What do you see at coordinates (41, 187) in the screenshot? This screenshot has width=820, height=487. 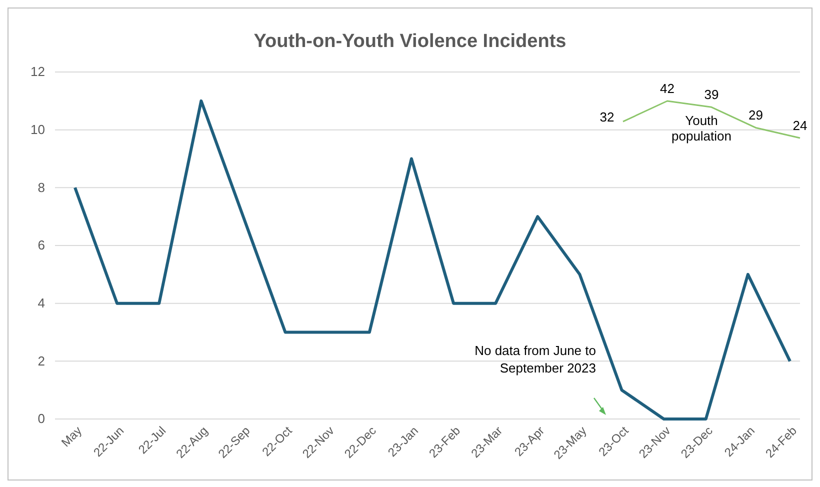 I see `y-tick-label: 8` at bounding box center [41, 187].